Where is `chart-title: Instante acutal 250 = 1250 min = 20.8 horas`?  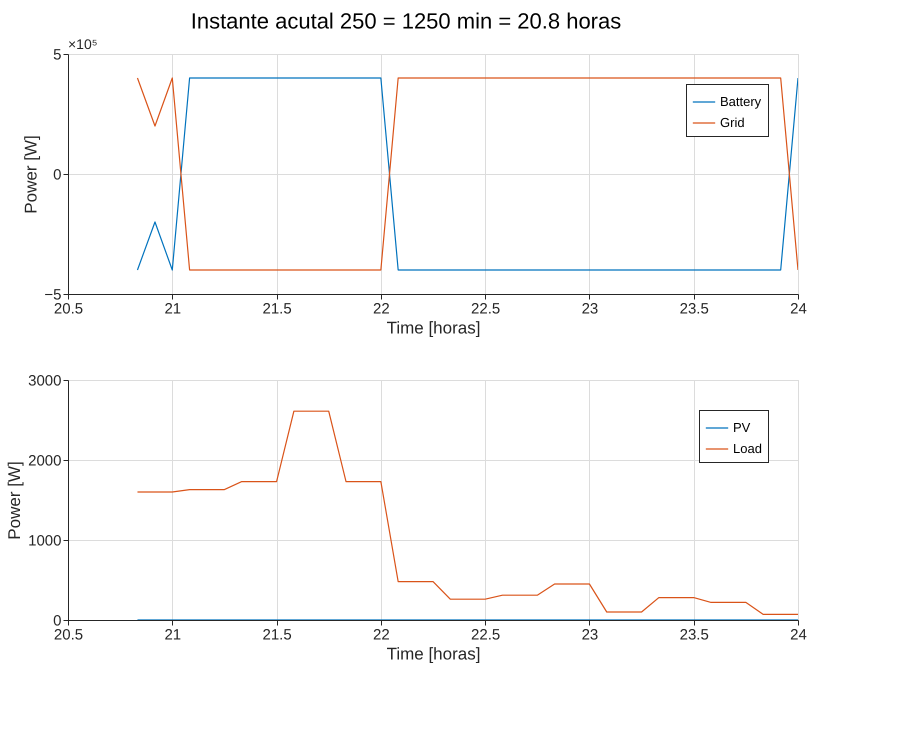
chart-title: Instante acutal 250 = 1250 min = 20.8 horas is located at coordinates (406, 21).